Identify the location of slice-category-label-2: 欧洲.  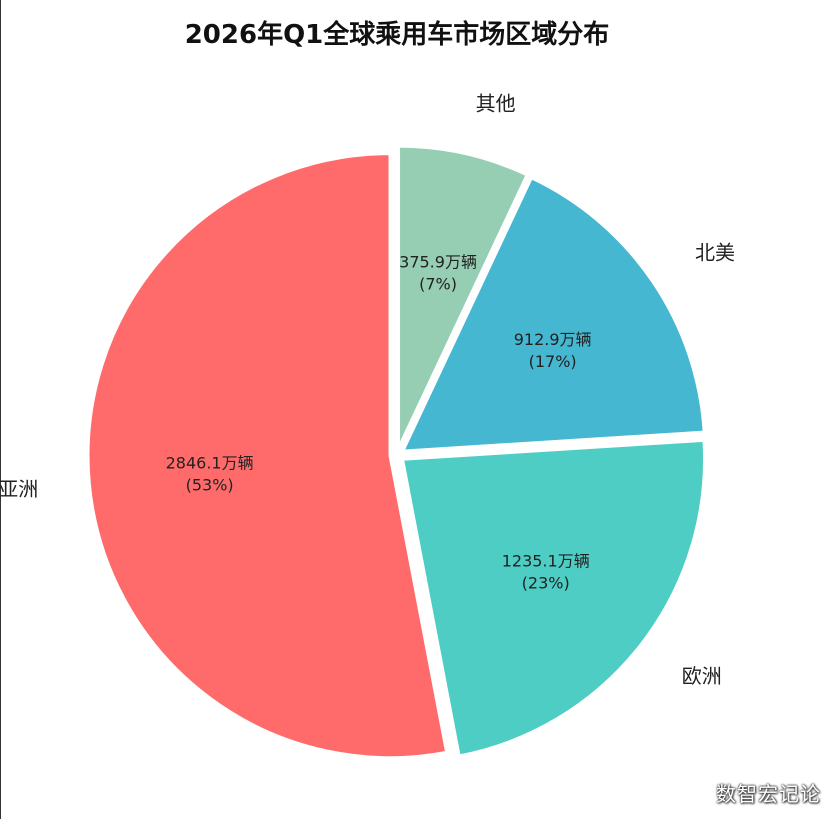
(702, 676).